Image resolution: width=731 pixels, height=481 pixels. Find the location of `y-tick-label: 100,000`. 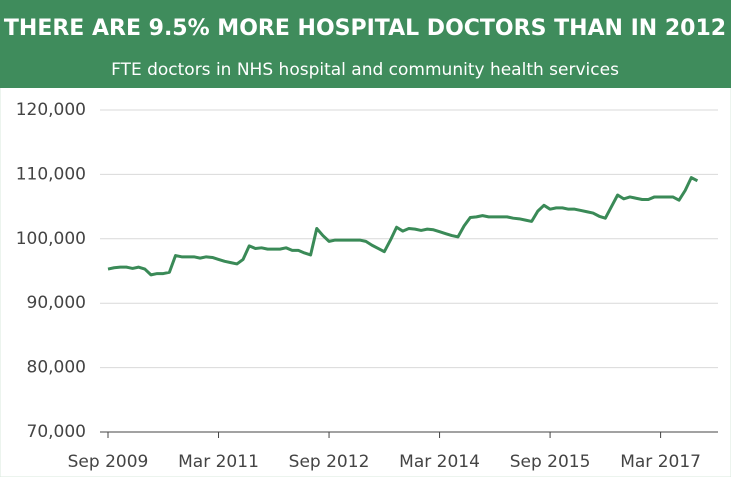

y-tick-label: 100,000 is located at coordinates (51, 239).